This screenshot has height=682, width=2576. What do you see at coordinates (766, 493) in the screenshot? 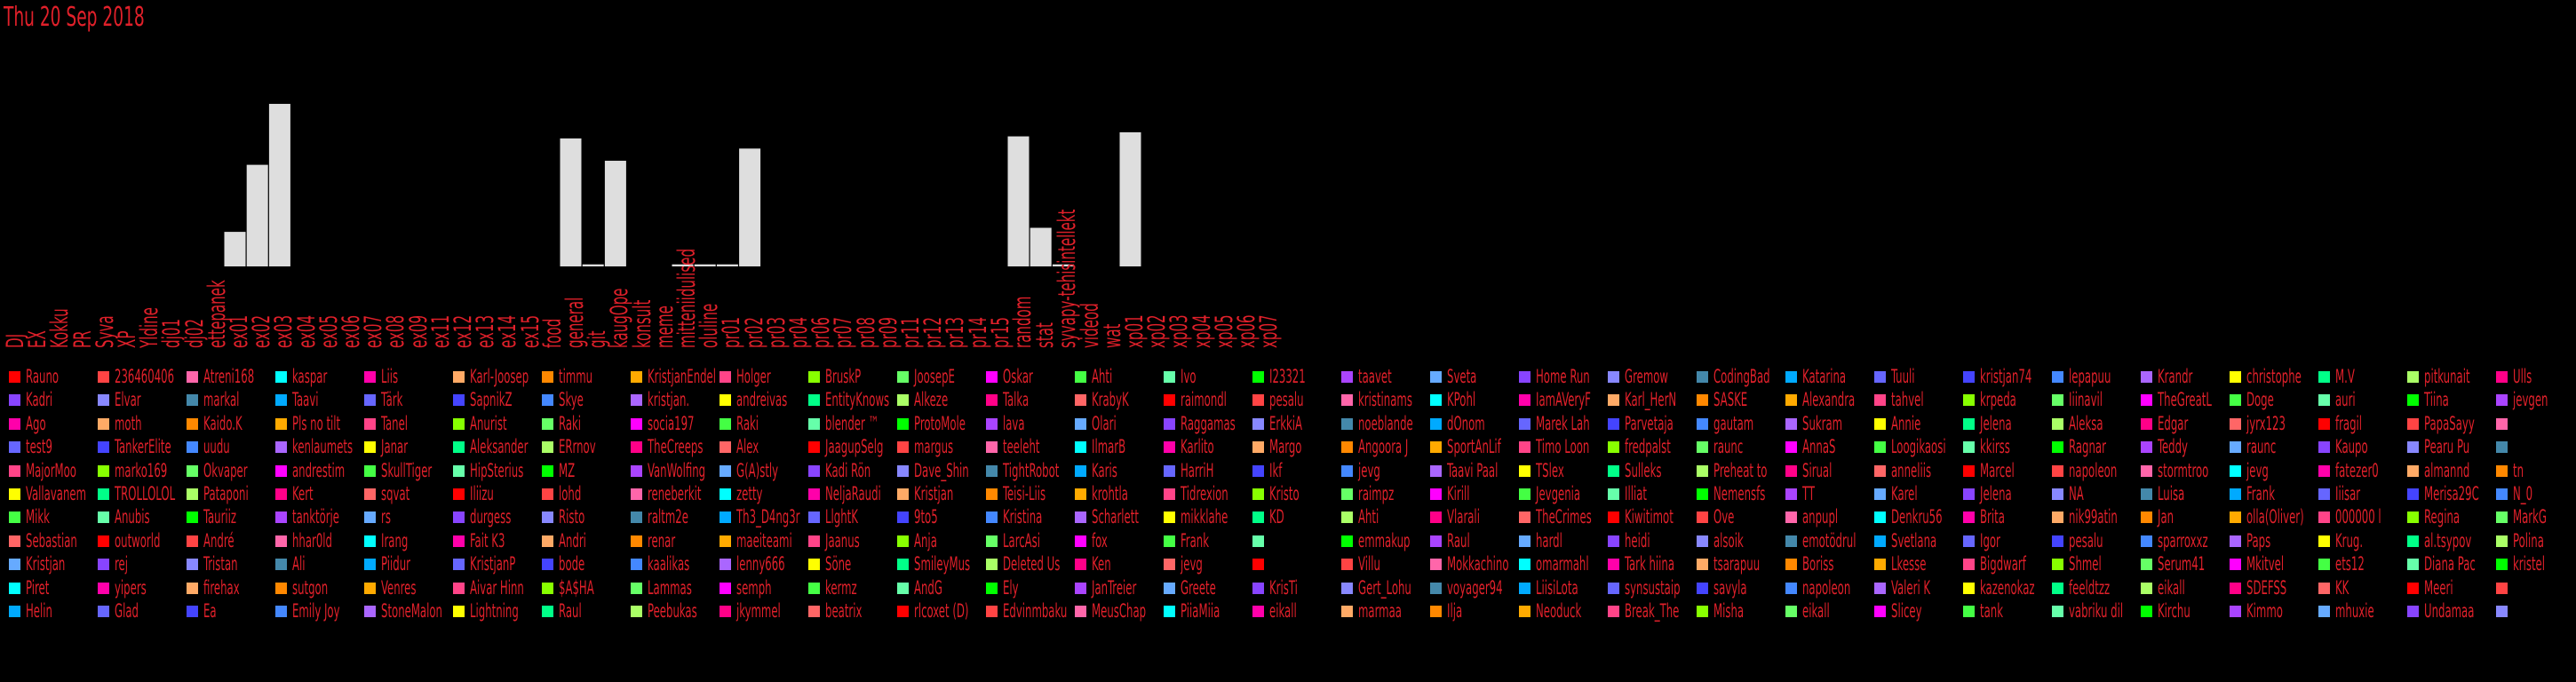
I see `legend-entry: zetty` at bounding box center [766, 493].